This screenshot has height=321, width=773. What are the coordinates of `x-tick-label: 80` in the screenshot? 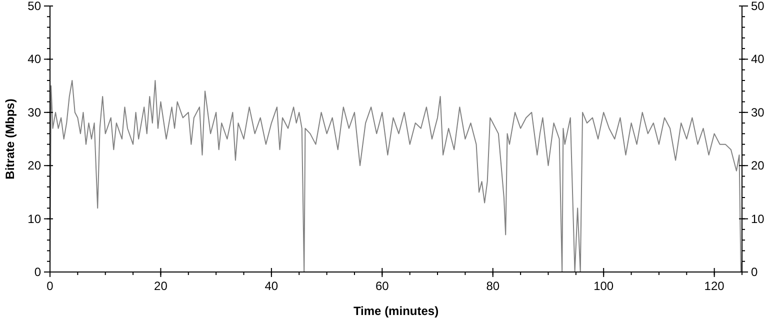 It's located at (493, 286).